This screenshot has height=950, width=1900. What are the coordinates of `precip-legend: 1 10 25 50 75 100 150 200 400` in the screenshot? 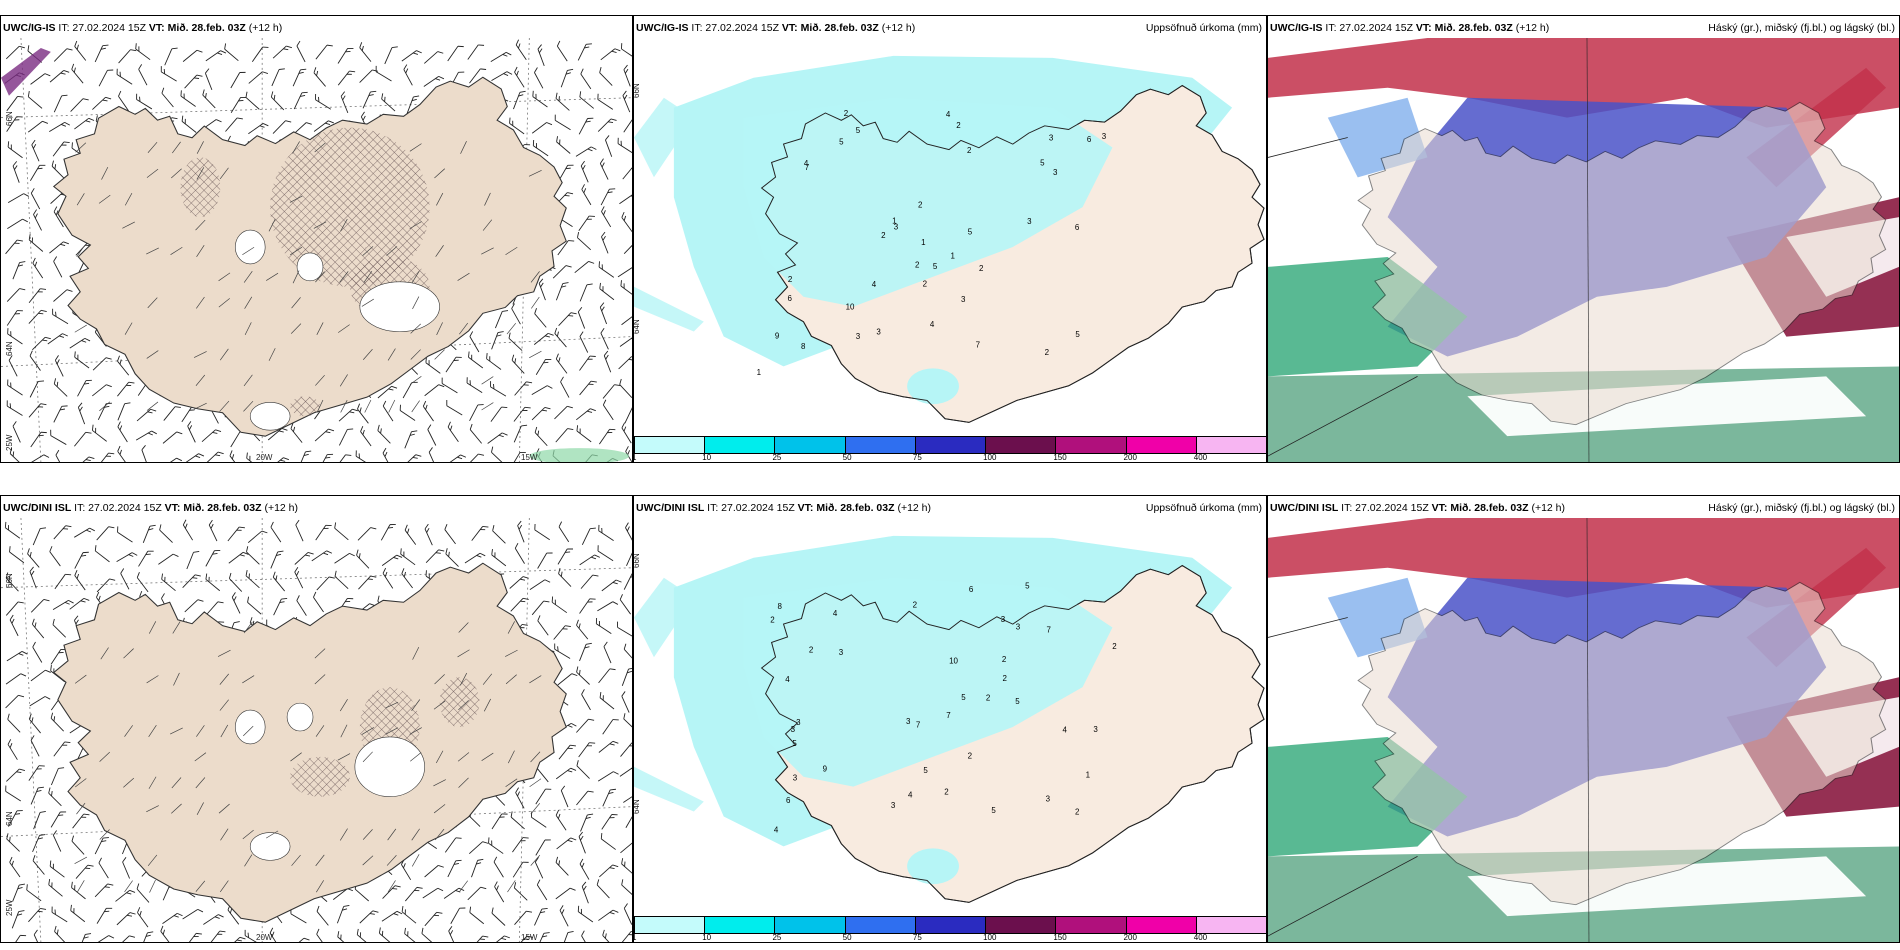 It's located at (950, 929).